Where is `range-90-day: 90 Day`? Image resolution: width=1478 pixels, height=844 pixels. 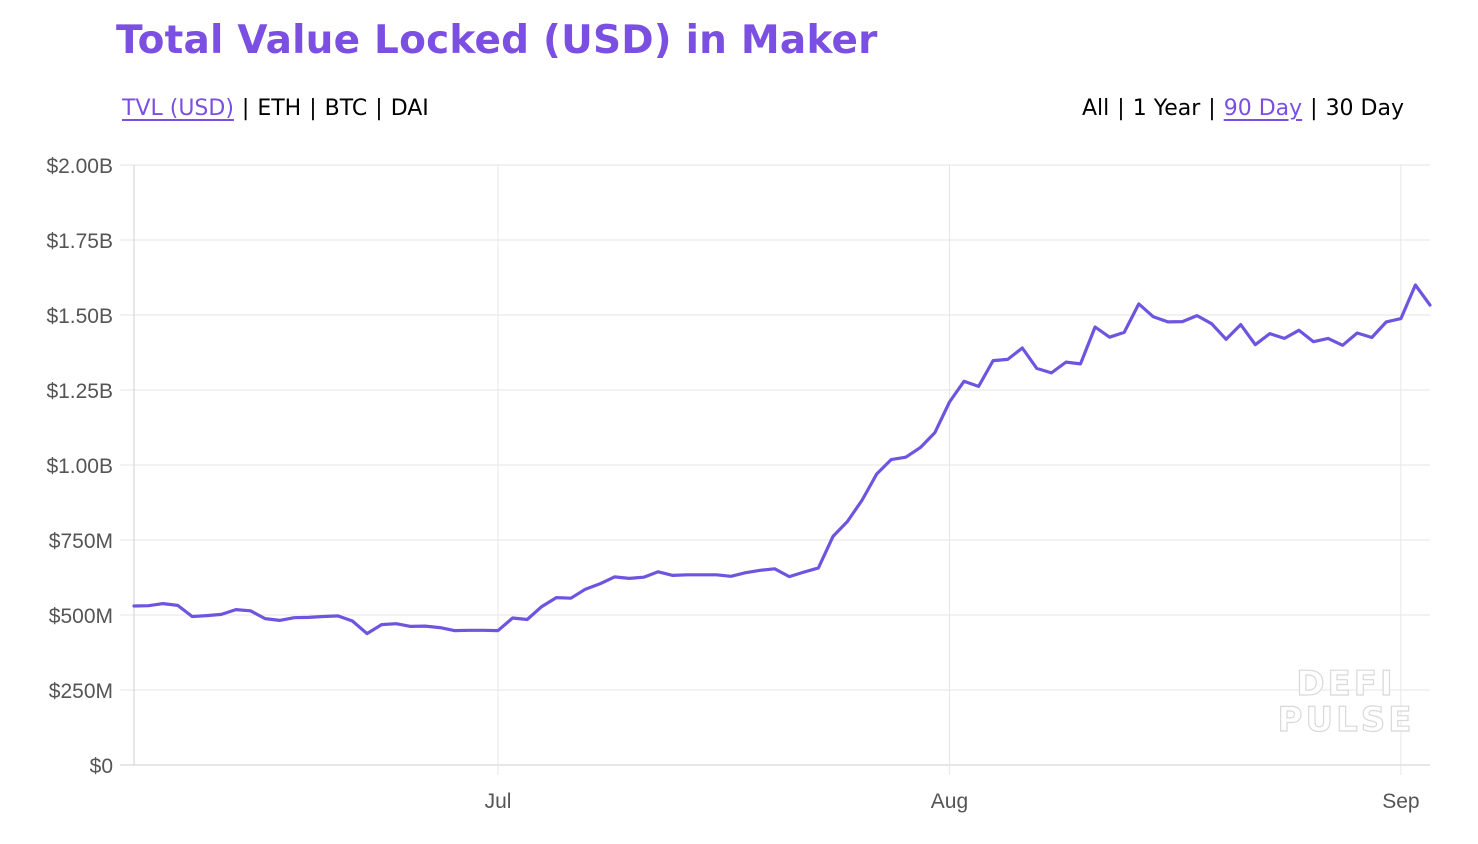 range-90-day: 90 Day is located at coordinates (1263, 108).